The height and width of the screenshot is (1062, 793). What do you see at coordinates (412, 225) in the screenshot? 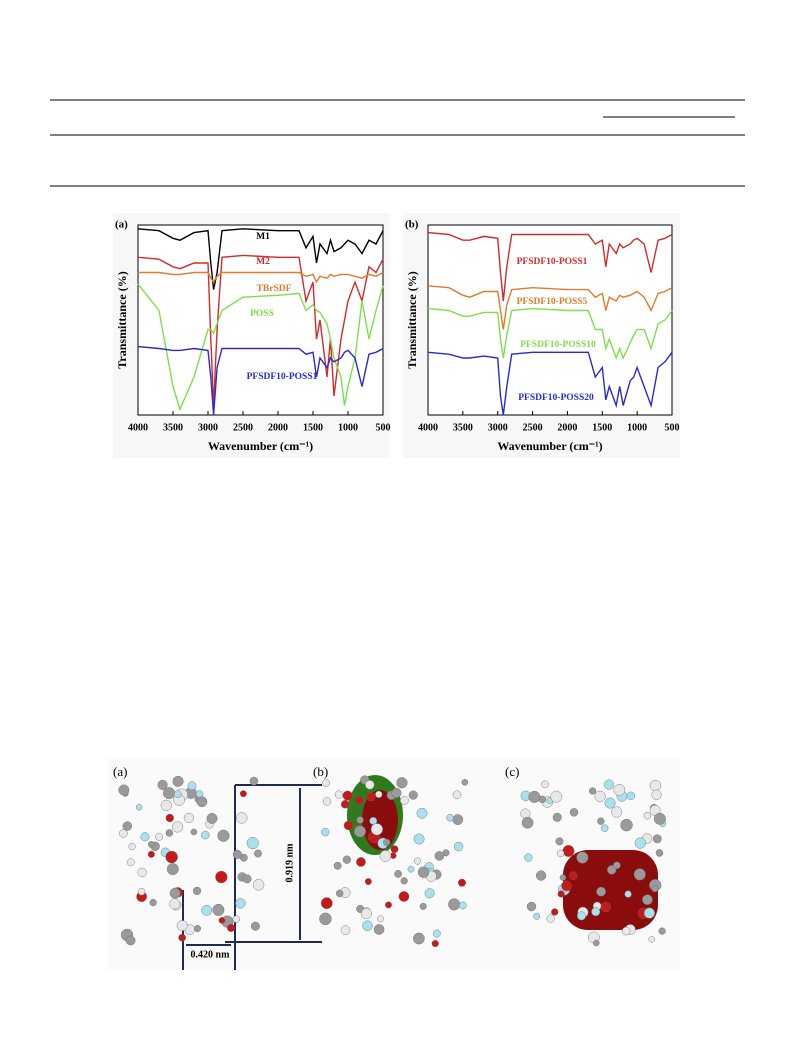
I see `panel-label: (b)` at bounding box center [412, 225].